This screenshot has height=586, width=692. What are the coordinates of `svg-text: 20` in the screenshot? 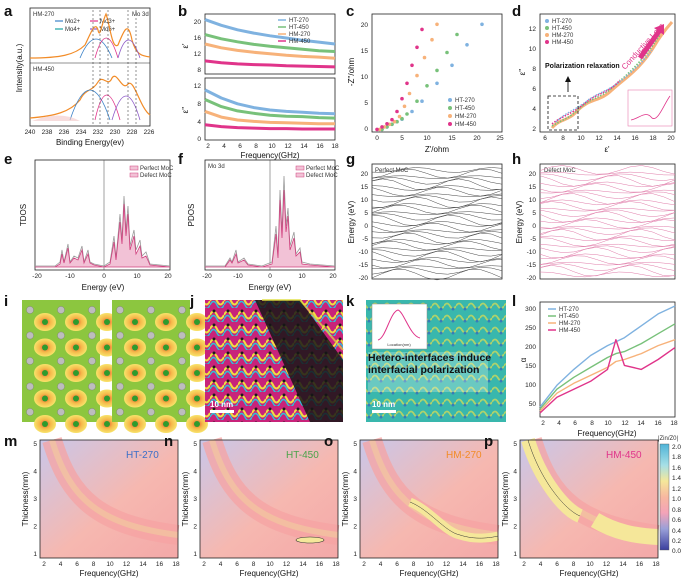 It's located at (533, 174).